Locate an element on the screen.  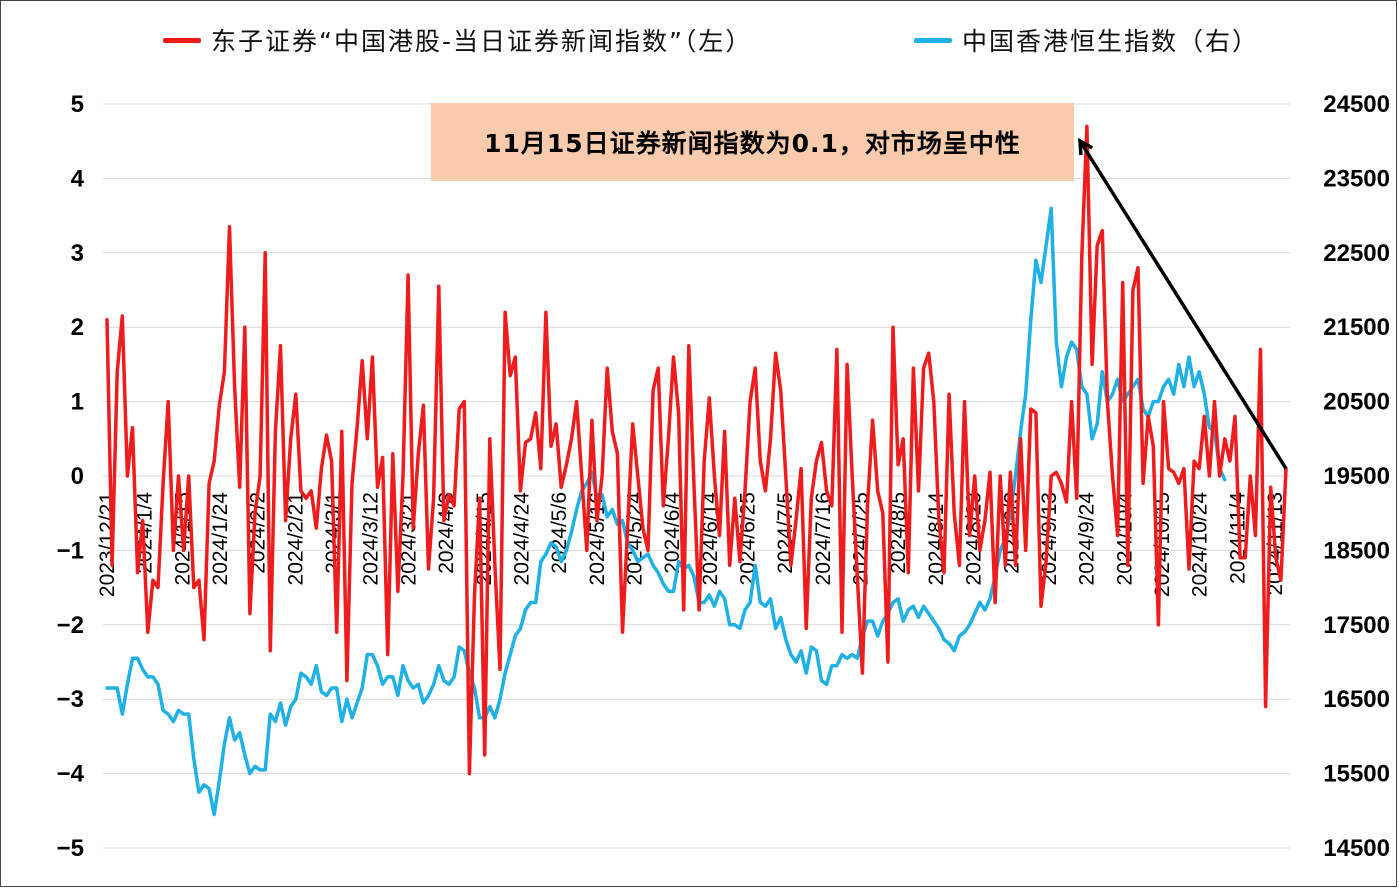
y-left-tick-label: 5 is located at coordinates (77, 104).